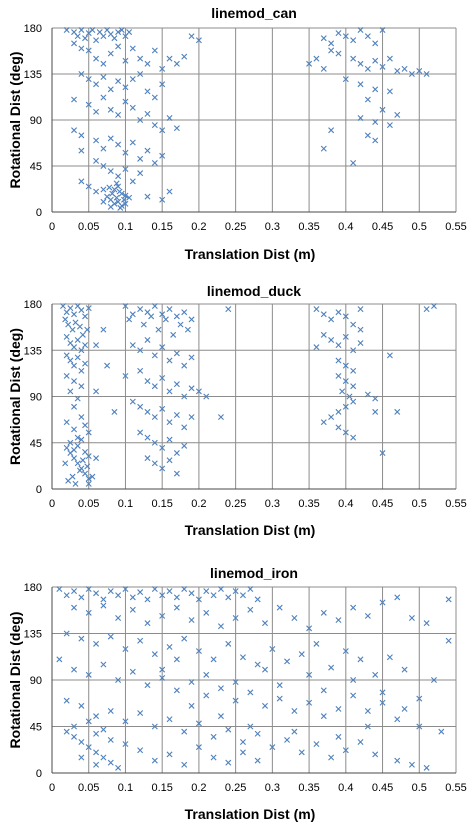 This screenshot has width=474, height=826. I want to click on x-tick-label: 0.15, so click(161, 788).